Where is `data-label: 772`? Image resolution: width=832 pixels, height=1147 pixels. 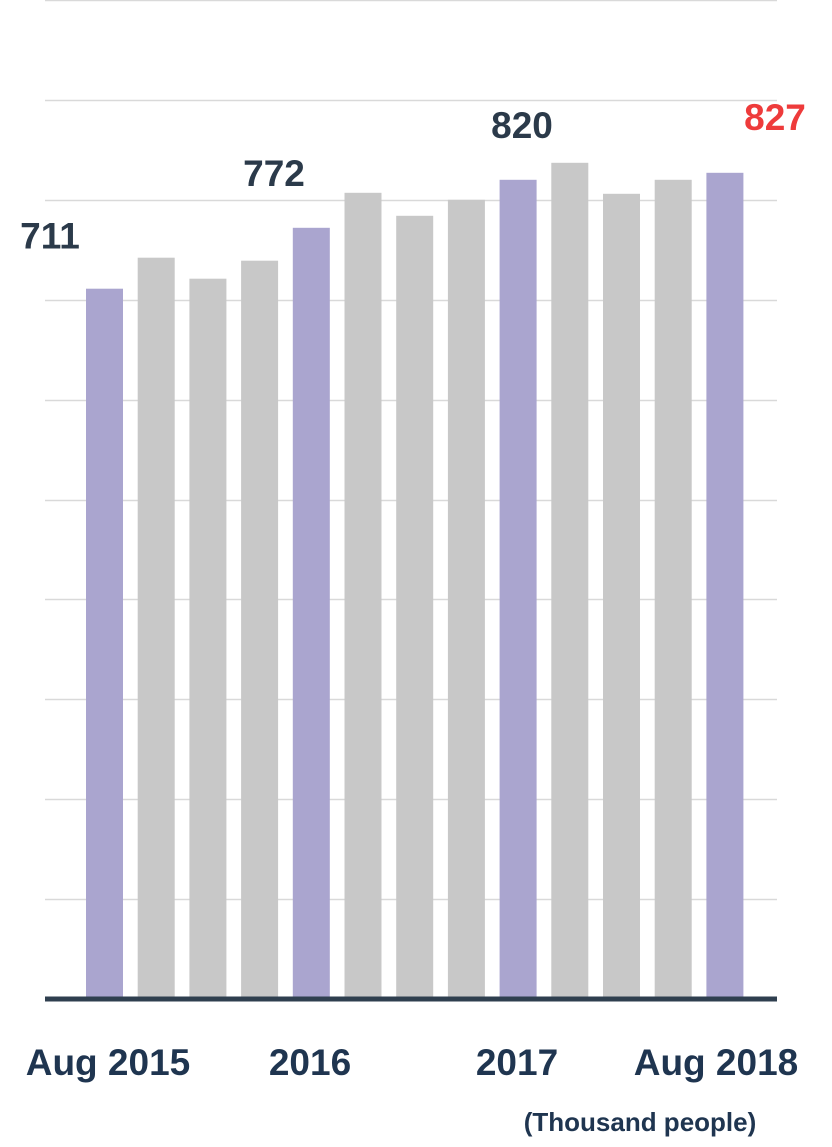 data-label: 772 is located at coordinates (274, 173).